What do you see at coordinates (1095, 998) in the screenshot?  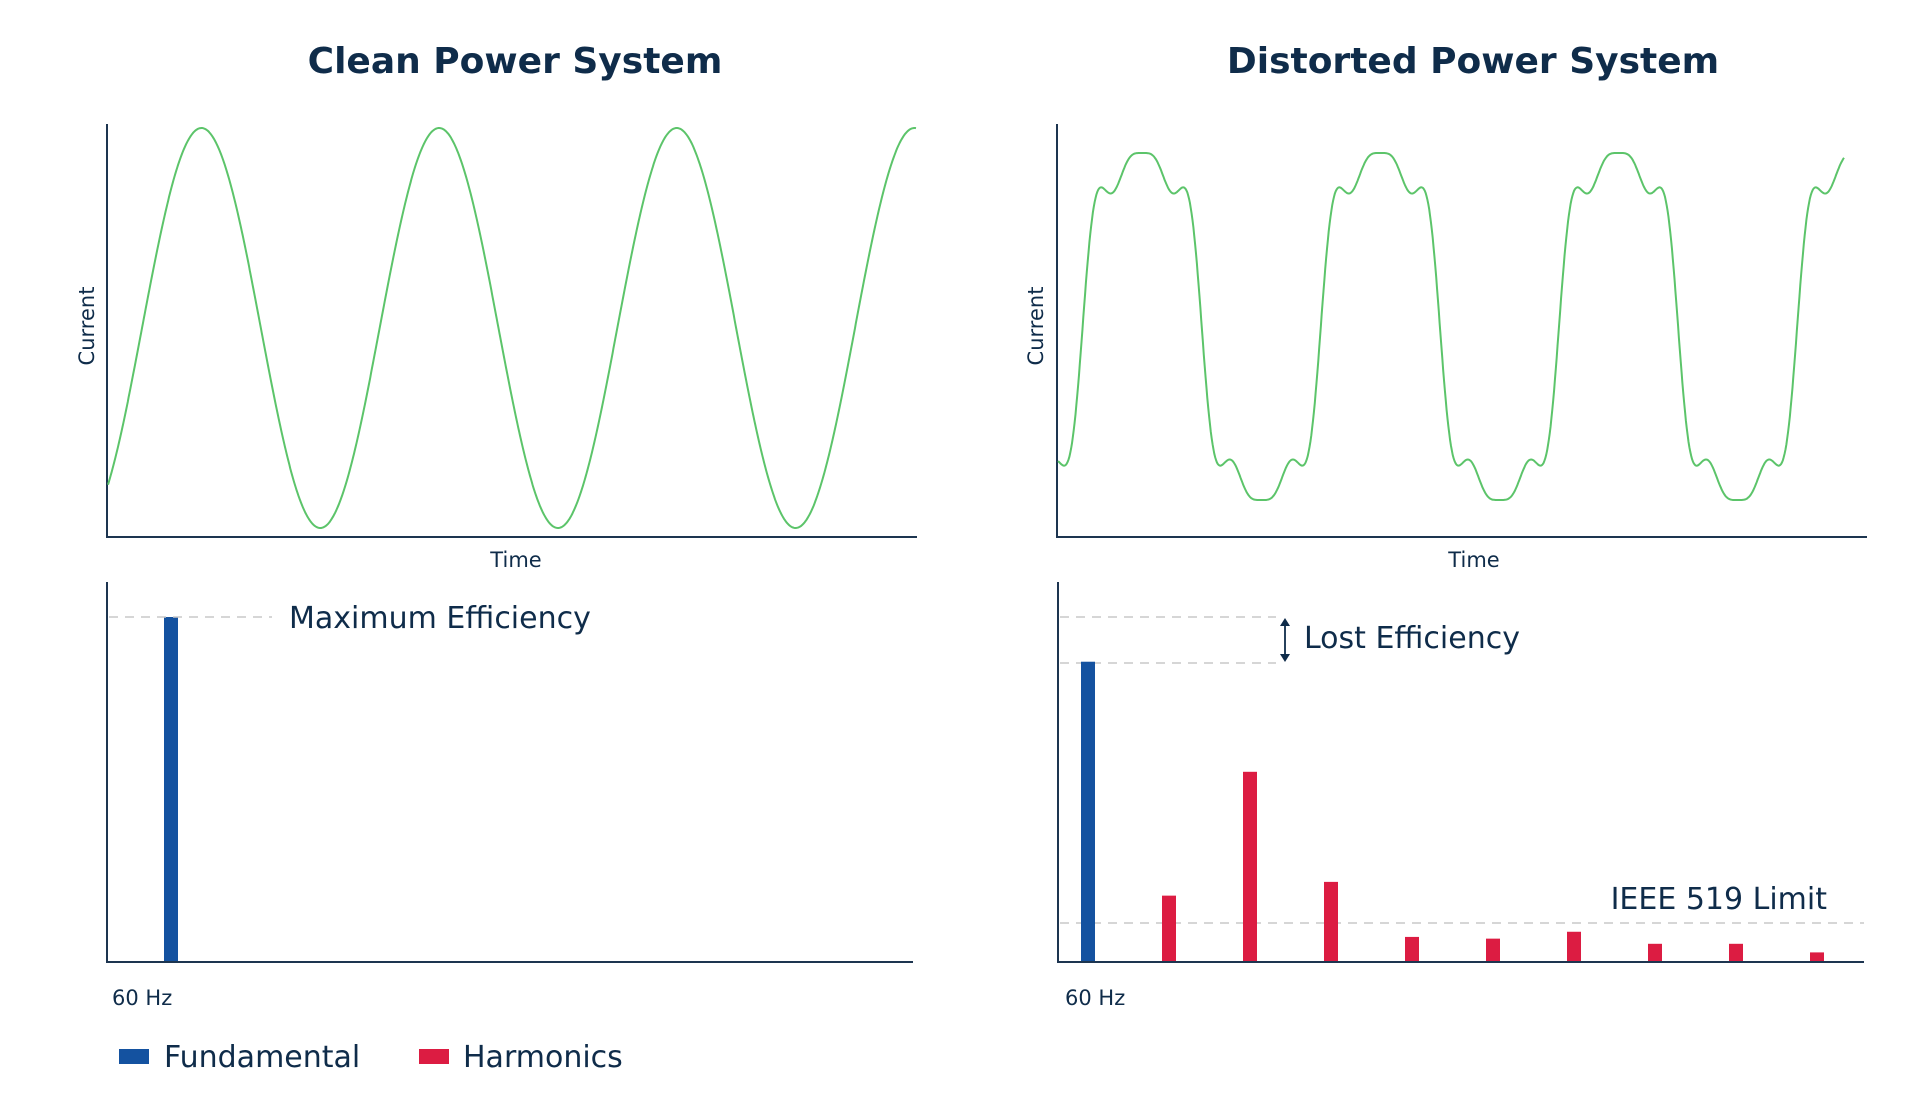 I see `distorted-spec-xlabel: 60 Hz` at bounding box center [1095, 998].